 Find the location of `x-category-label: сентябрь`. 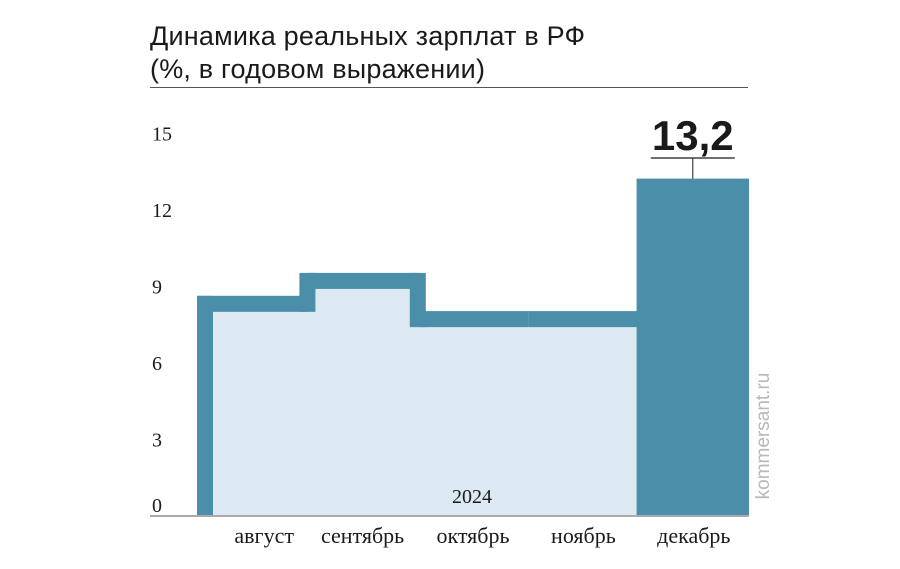

x-category-label: сентябрь is located at coordinates (362, 535).